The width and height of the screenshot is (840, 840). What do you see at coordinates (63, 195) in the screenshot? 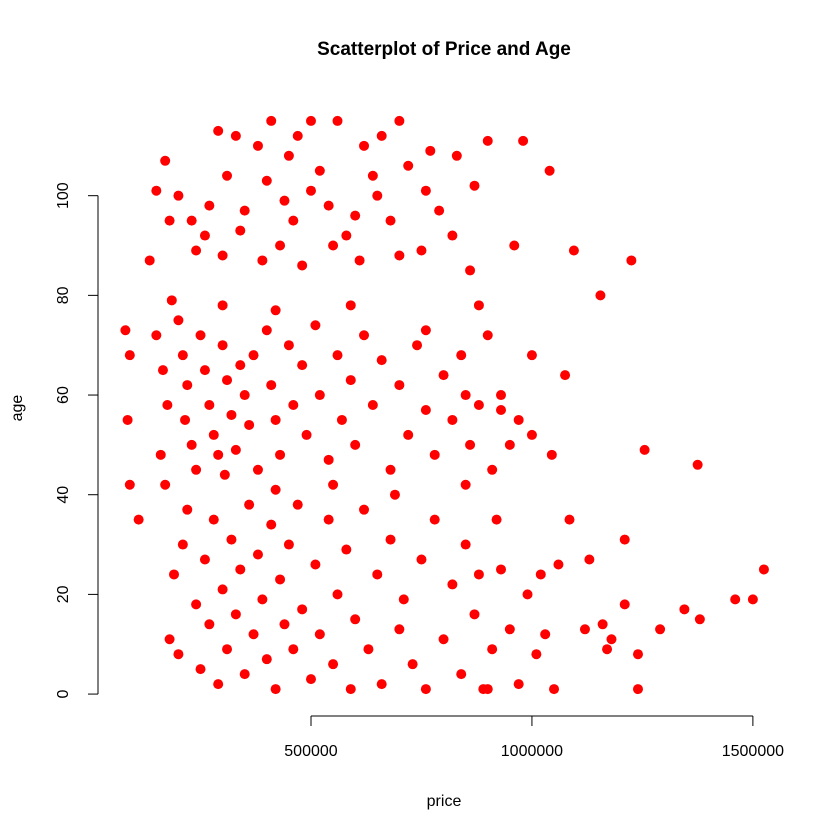
I see `y-tick-label: 100` at bounding box center [63, 195].